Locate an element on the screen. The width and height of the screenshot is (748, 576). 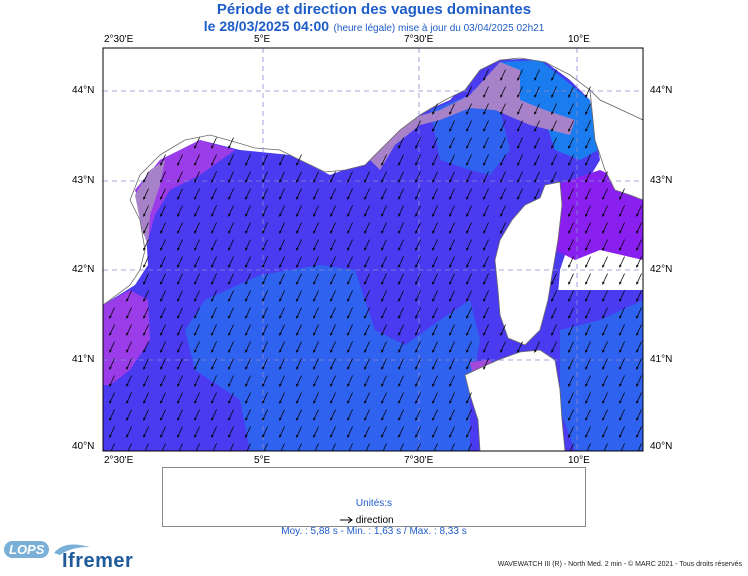
direction-label: direction is located at coordinates (374, 520).